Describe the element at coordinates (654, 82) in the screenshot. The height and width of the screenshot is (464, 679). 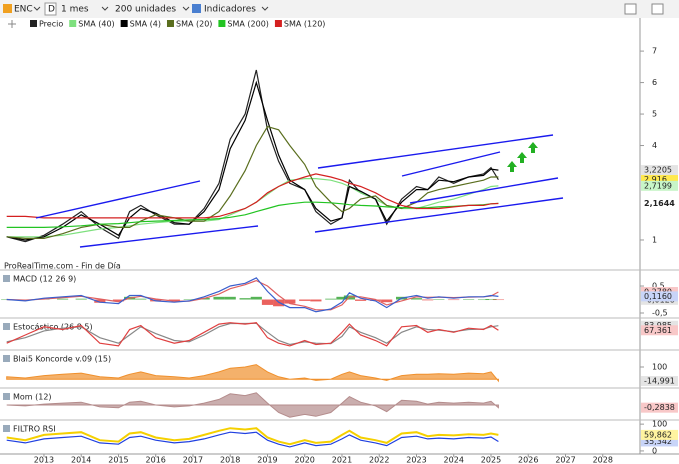
I see `y-tick-label: 6` at that location.